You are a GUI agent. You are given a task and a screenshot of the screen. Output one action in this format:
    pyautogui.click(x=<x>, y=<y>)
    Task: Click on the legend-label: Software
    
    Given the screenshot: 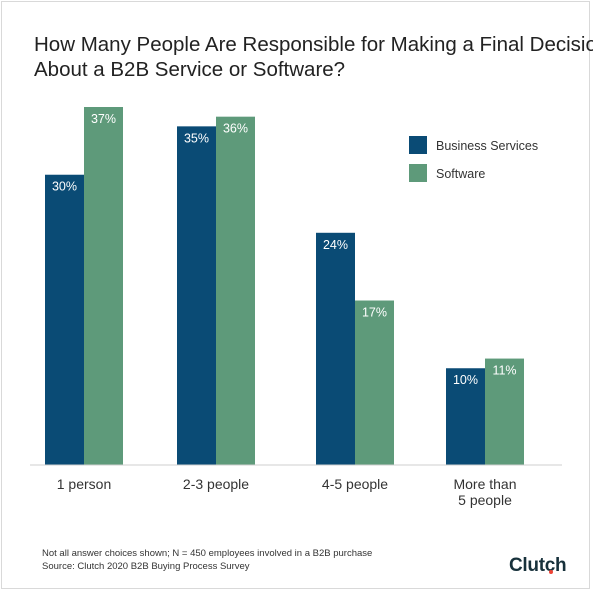 What is the action you would take?
    pyautogui.click(x=460, y=174)
    